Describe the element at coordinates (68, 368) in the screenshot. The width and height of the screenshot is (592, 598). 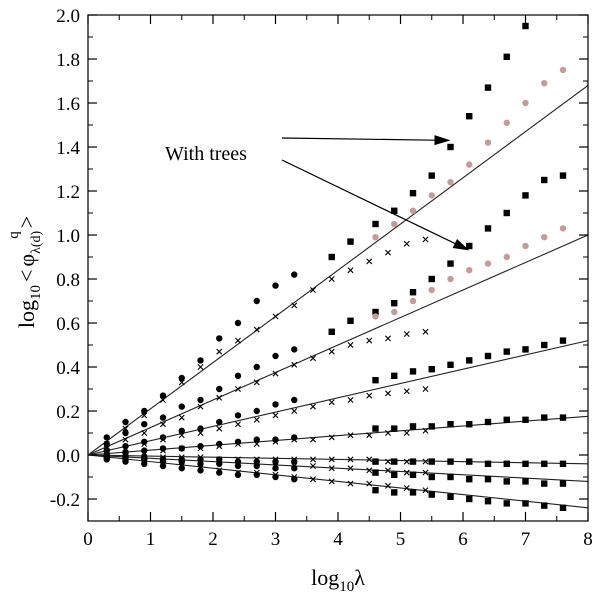
I see `y-tick-label: 0.4` at that location.